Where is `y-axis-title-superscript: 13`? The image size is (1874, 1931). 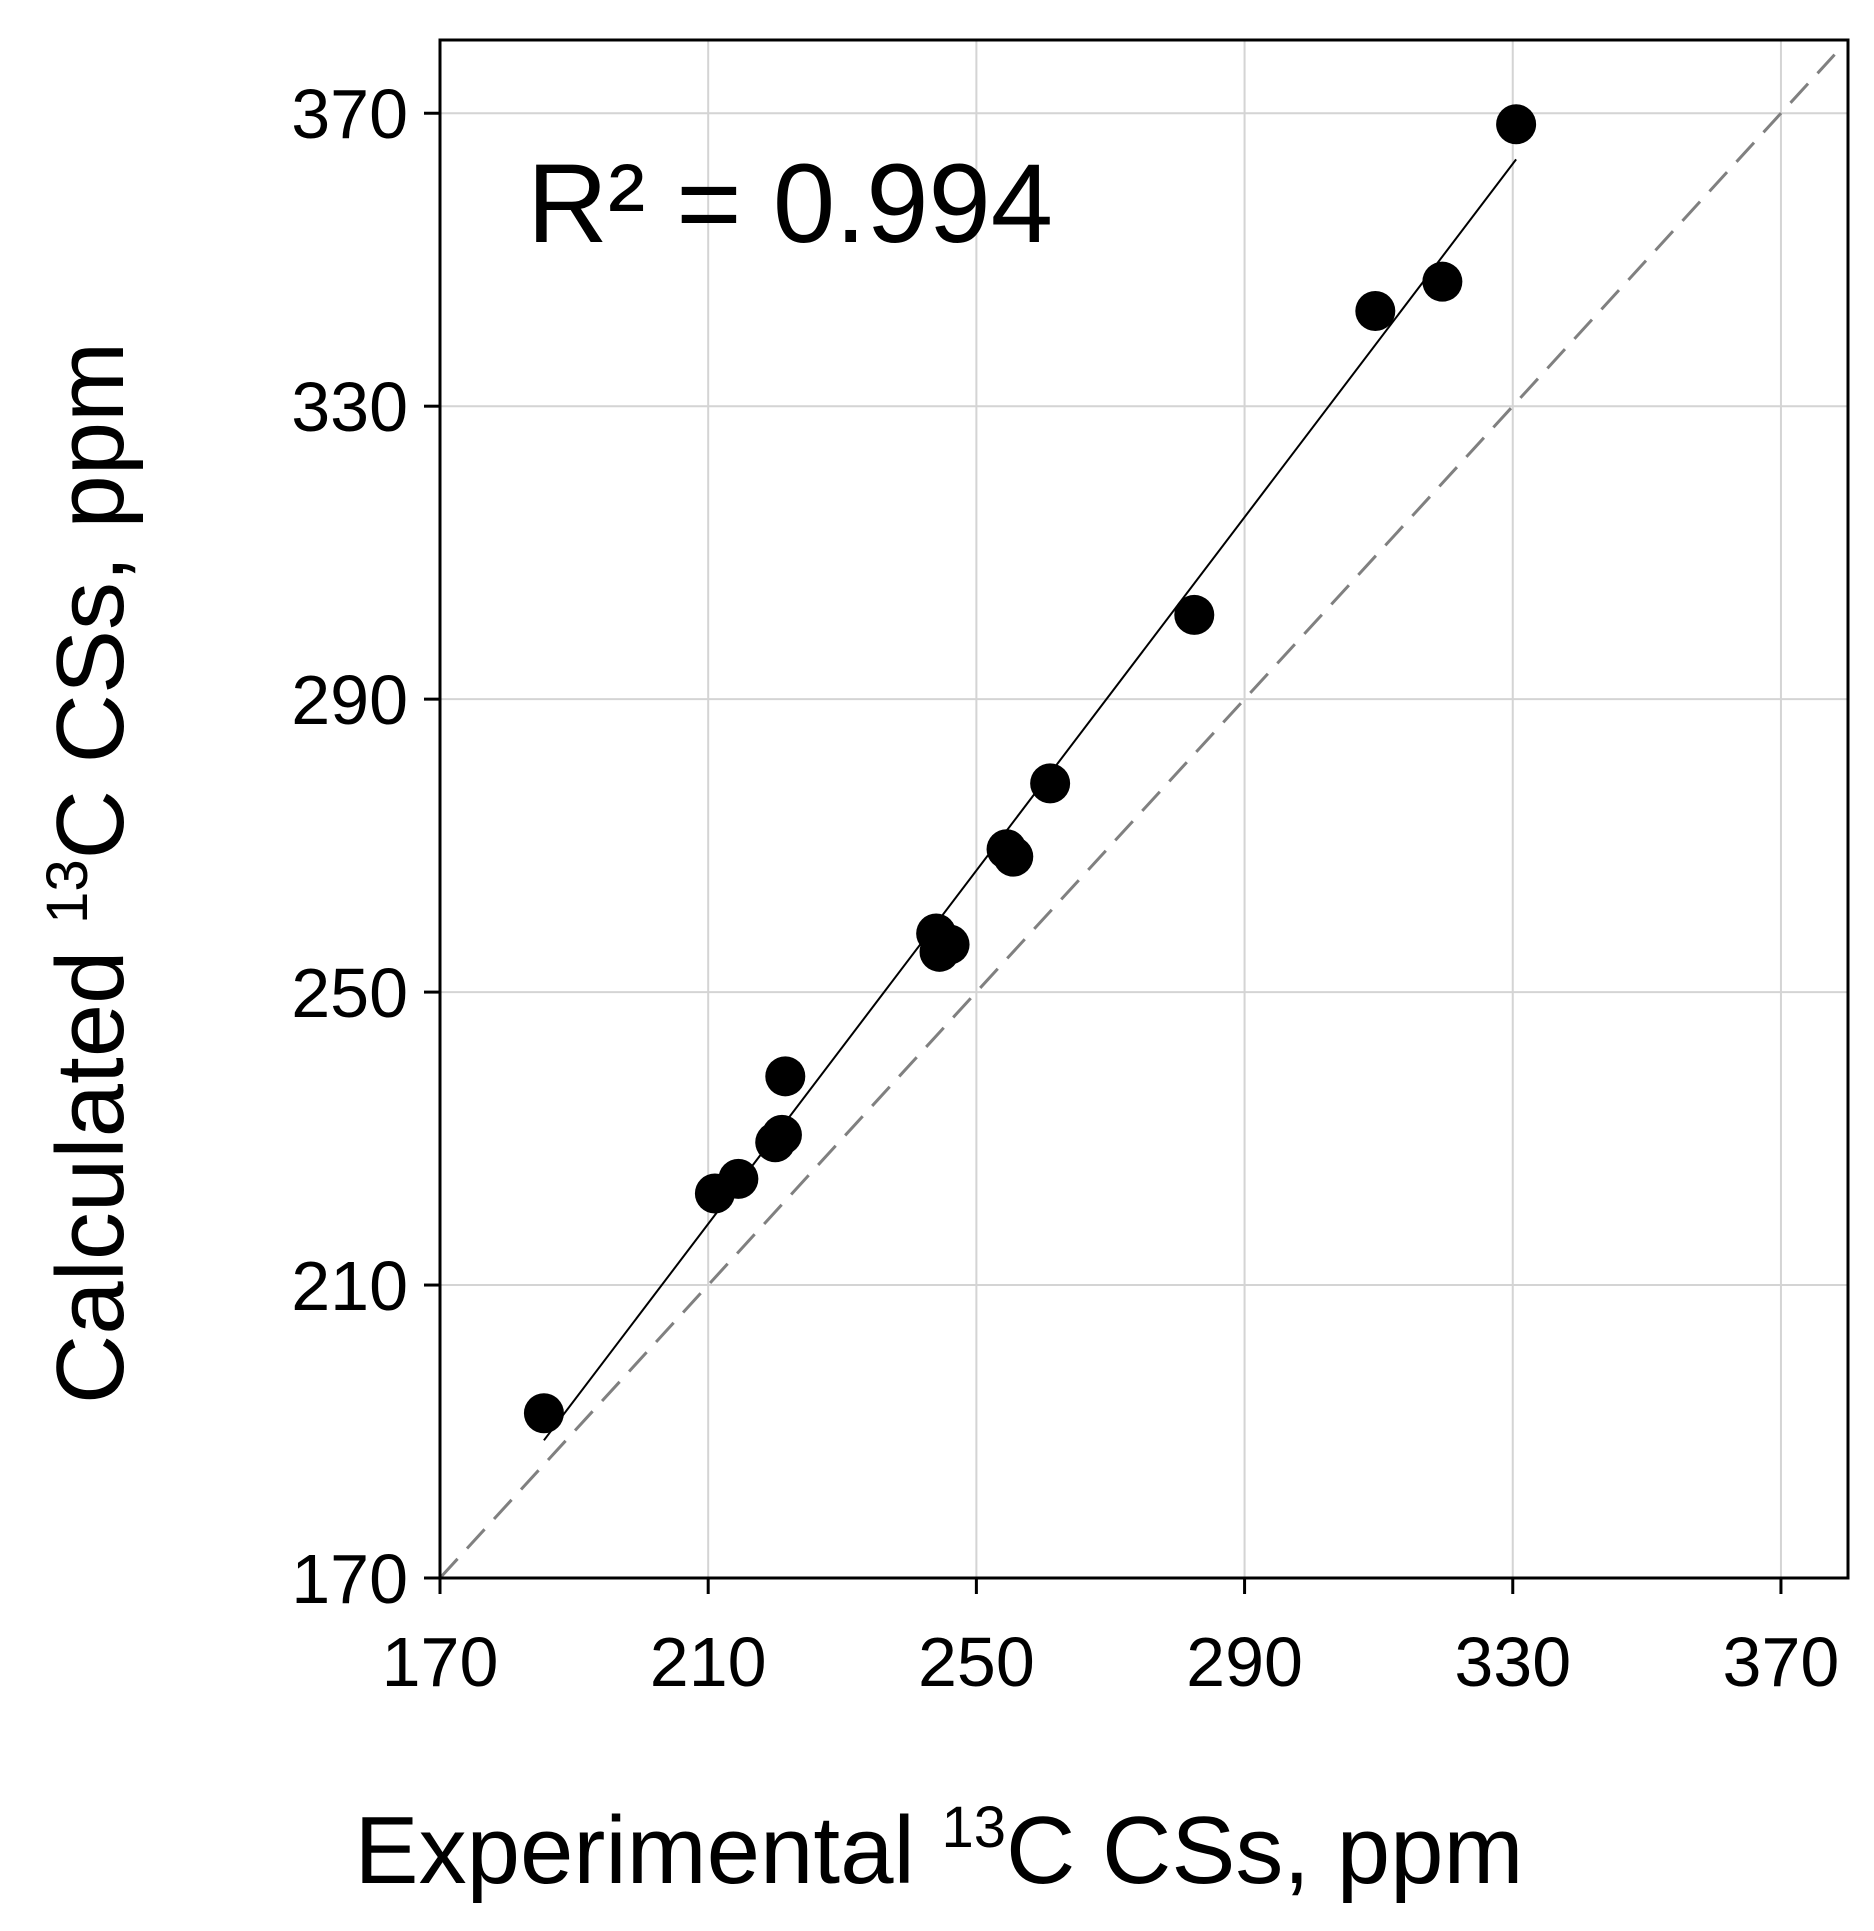
y-axis-title-superscript: 13 is located at coordinates (67, 891).